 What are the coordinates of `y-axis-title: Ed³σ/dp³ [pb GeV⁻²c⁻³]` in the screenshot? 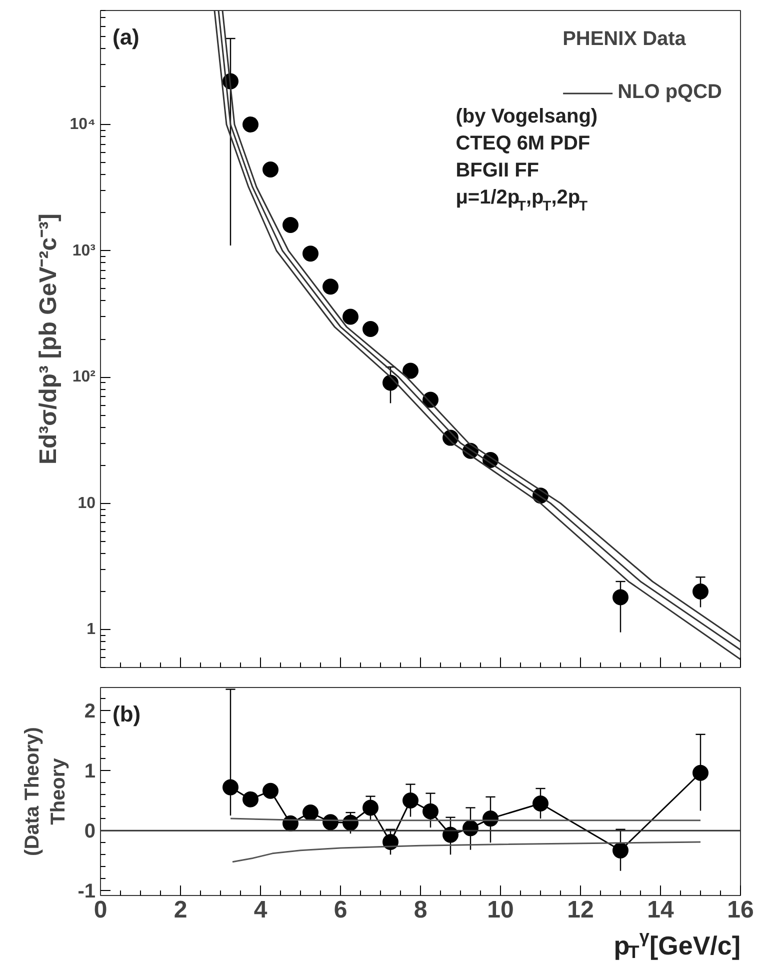 It's located at (48, 339).